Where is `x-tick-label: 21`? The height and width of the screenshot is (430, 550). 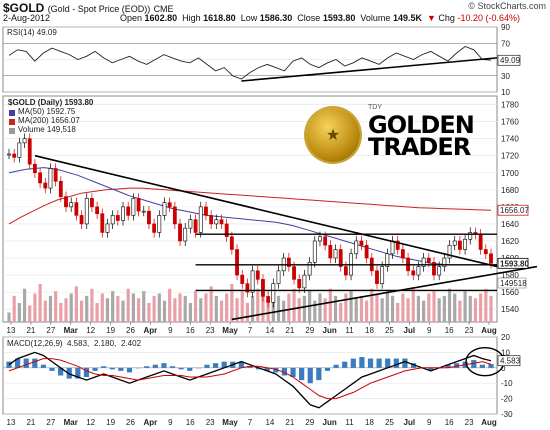
x-tick-label: 21 is located at coordinates (30, 330).